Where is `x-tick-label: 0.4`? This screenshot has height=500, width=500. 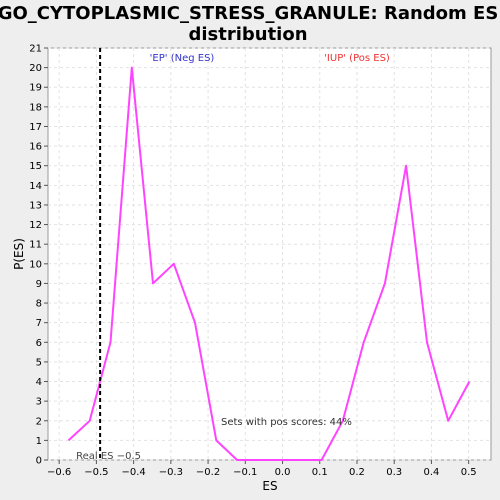 x-tick-label: 0.4 is located at coordinates (431, 472).